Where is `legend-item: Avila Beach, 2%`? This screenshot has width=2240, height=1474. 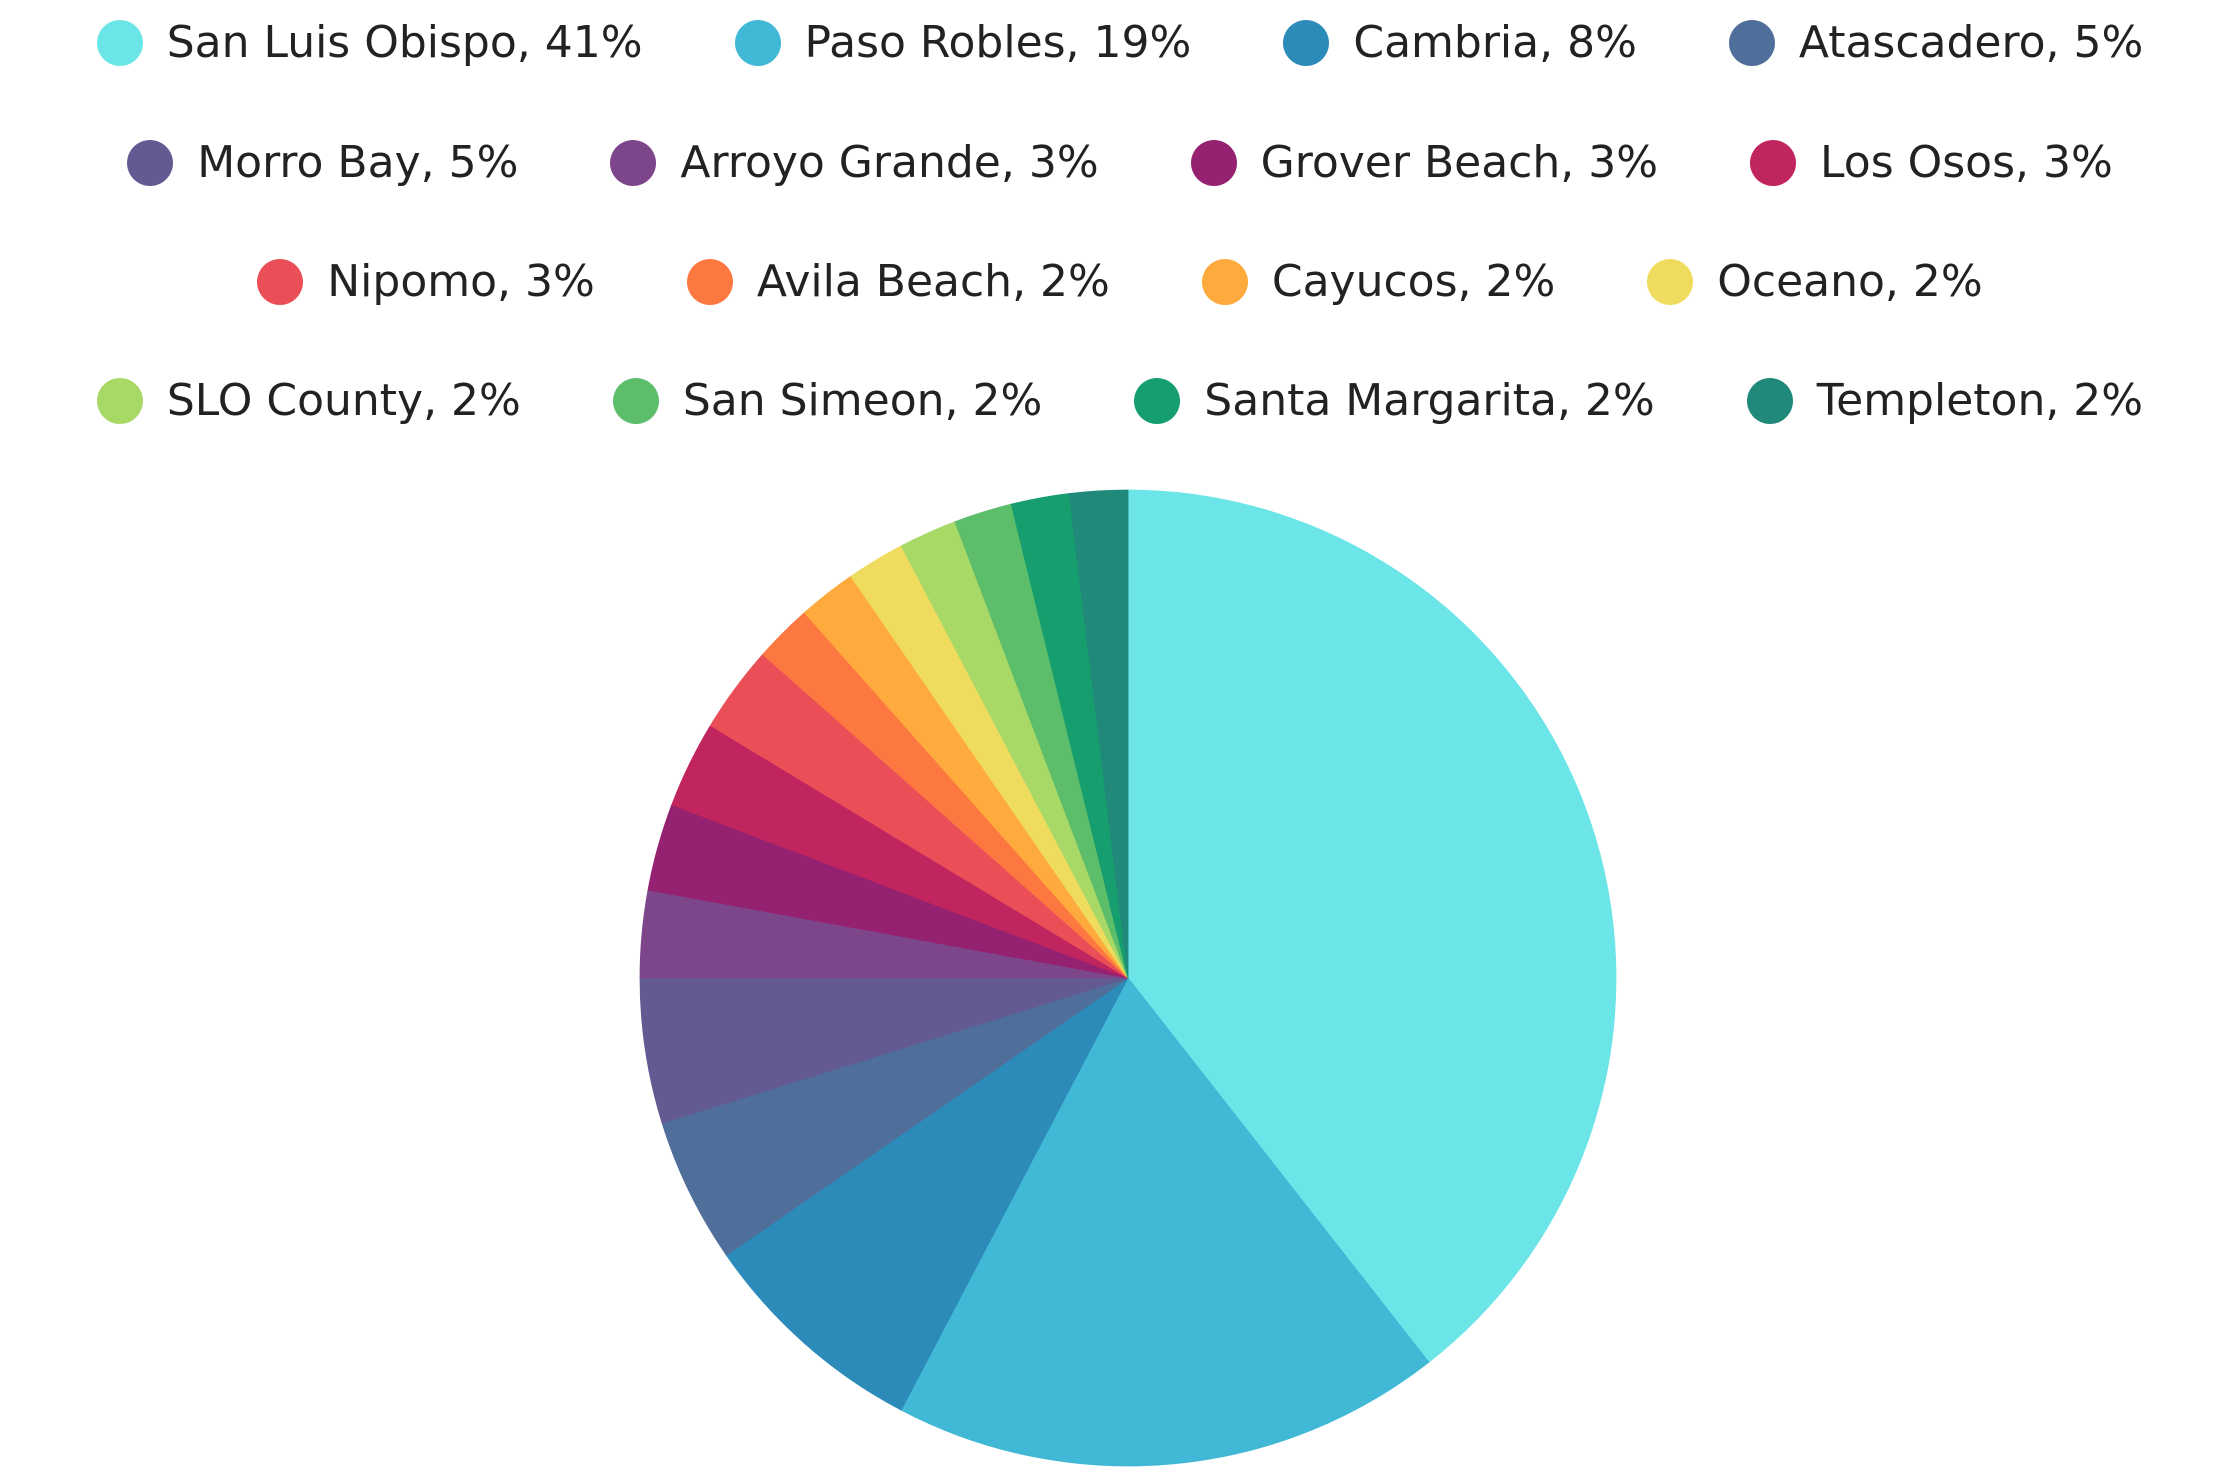 legend-item: Avila Beach, 2% is located at coordinates (898, 281).